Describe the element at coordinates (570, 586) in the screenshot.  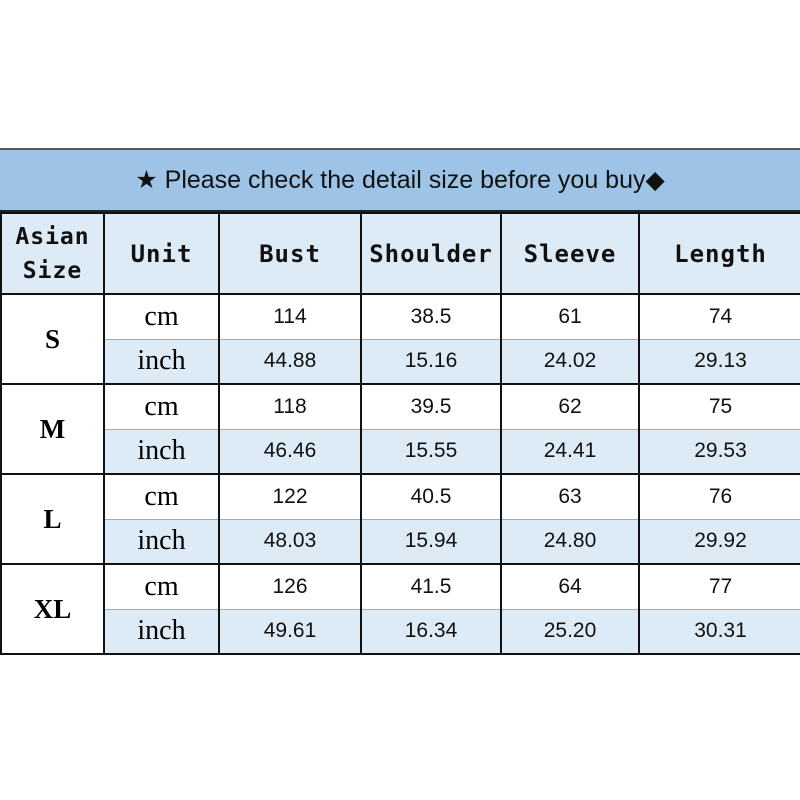
I see `sleeve-cell: 64` at that location.